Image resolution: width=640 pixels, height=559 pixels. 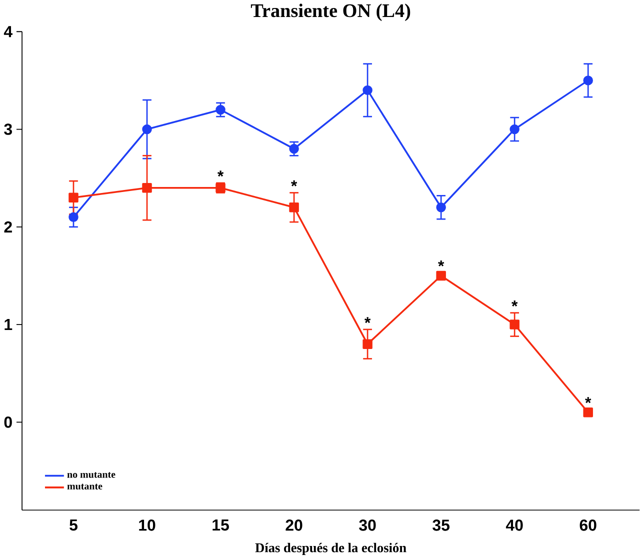 What do you see at coordinates (514, 525) in the screenshot?
I see `x-tick-label: 40` at bounding box center [514, 525].